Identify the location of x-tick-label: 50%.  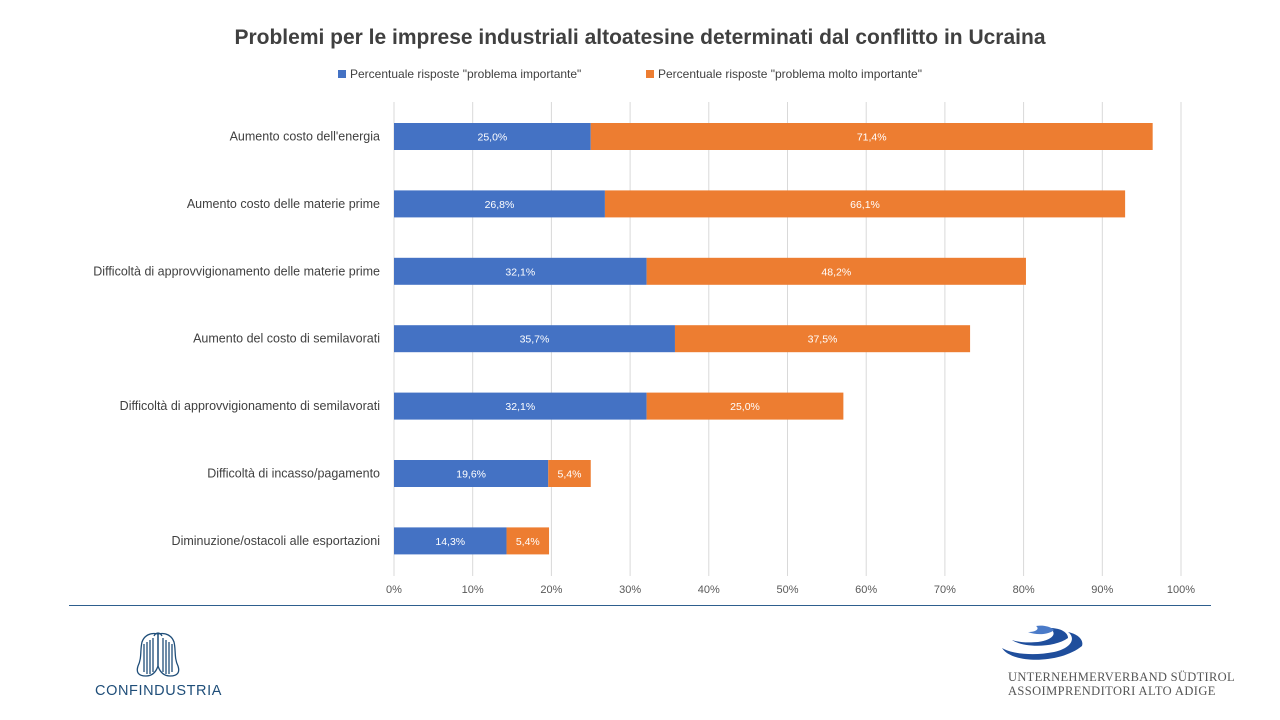
(787, 590).